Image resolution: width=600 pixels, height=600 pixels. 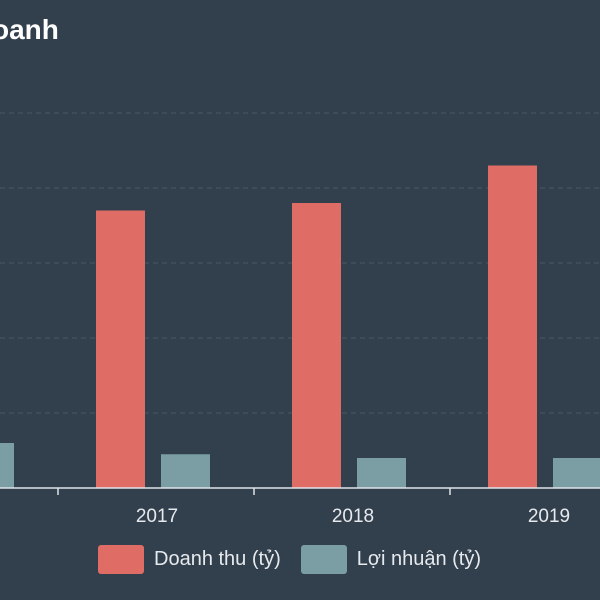 I want to click on legend-item-profit: Lợi nhuận (tỷ), so click(x=391, y=559).